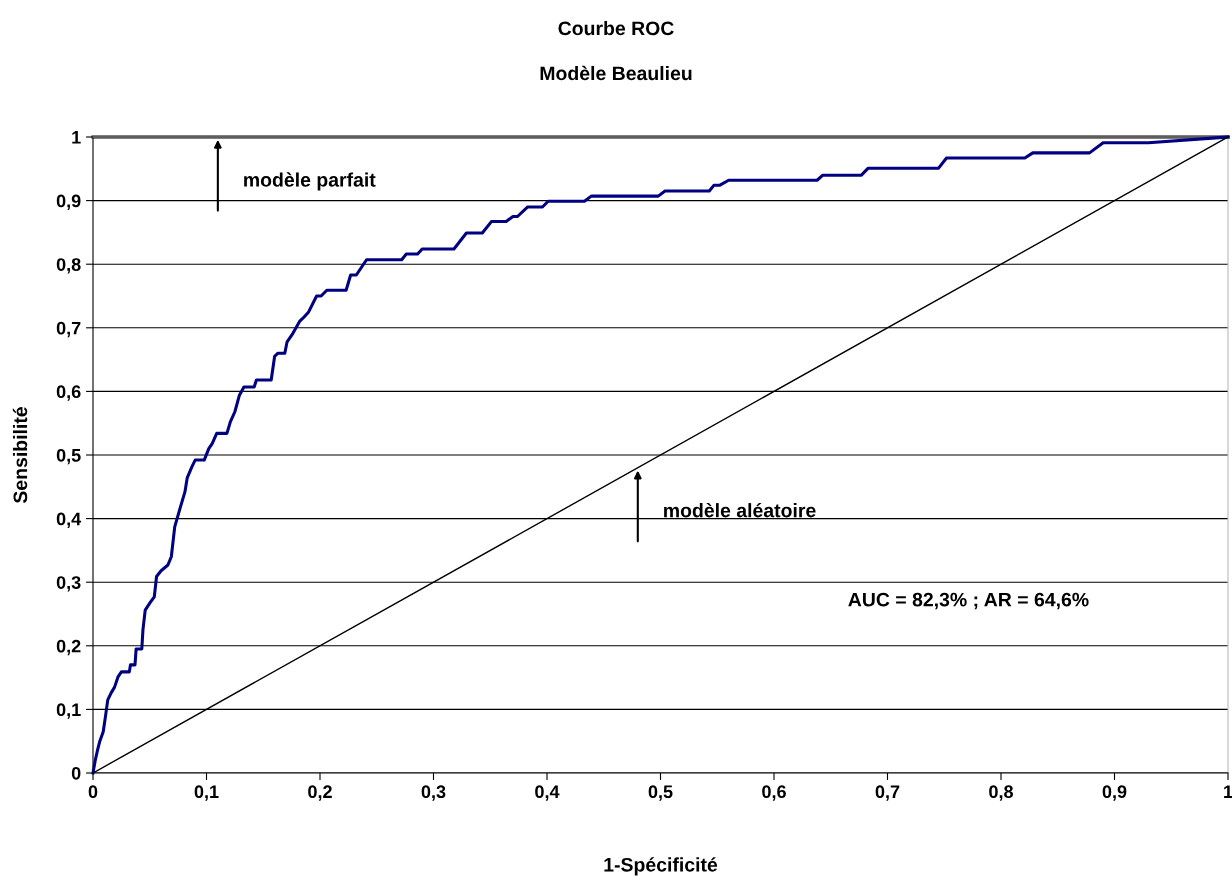 This screenshot has height=890, width=1232. Describe the element at coordinates (740, 510) in the screenshot. I see `annotation: modèle aléatoire` at that location.